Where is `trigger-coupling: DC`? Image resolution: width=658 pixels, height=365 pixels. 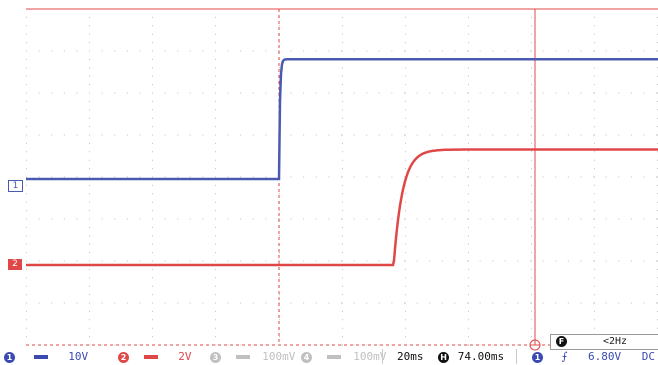 trigger-coupling: DC is located at coordinates (648, 356).